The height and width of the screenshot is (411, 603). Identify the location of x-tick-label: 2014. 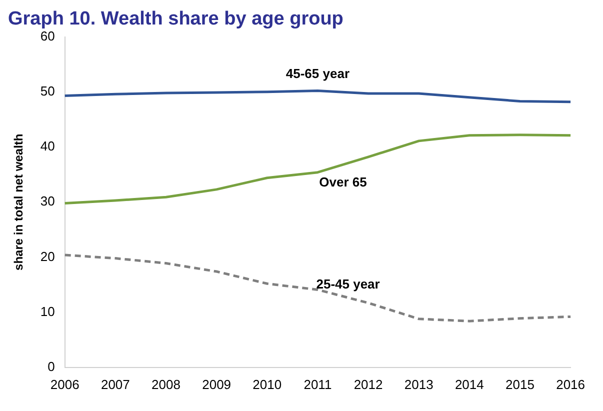
(469, 384).